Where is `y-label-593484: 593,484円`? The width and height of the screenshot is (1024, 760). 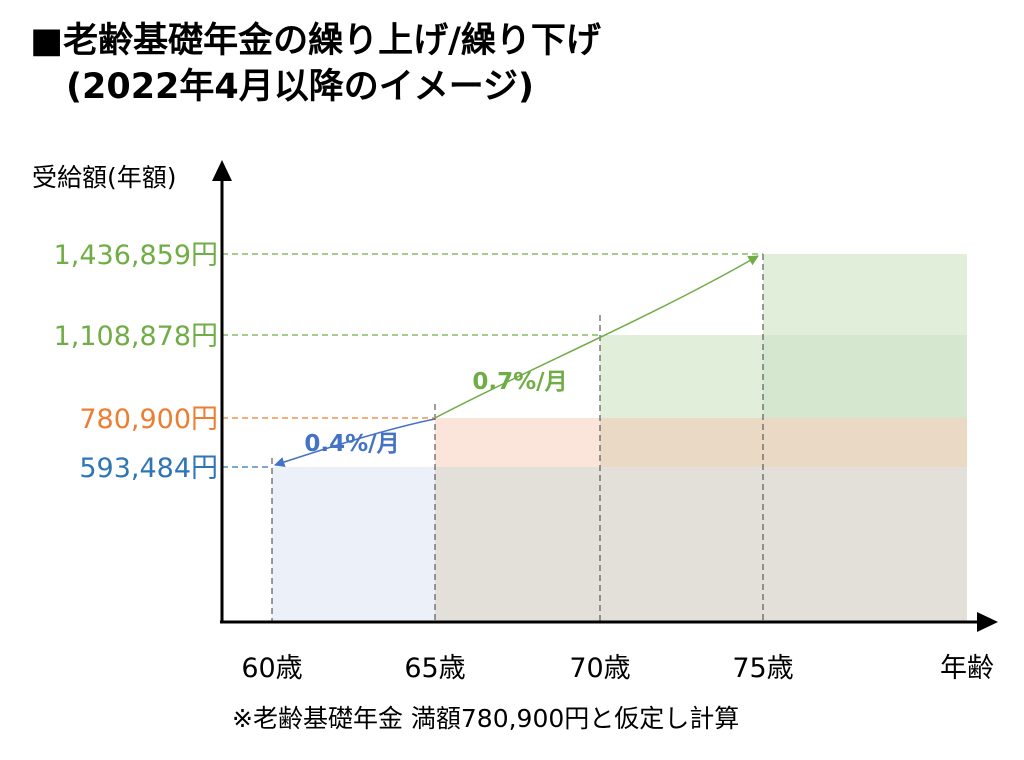
y-label-593484: 593,484円 is located at coordinates (148, 468).